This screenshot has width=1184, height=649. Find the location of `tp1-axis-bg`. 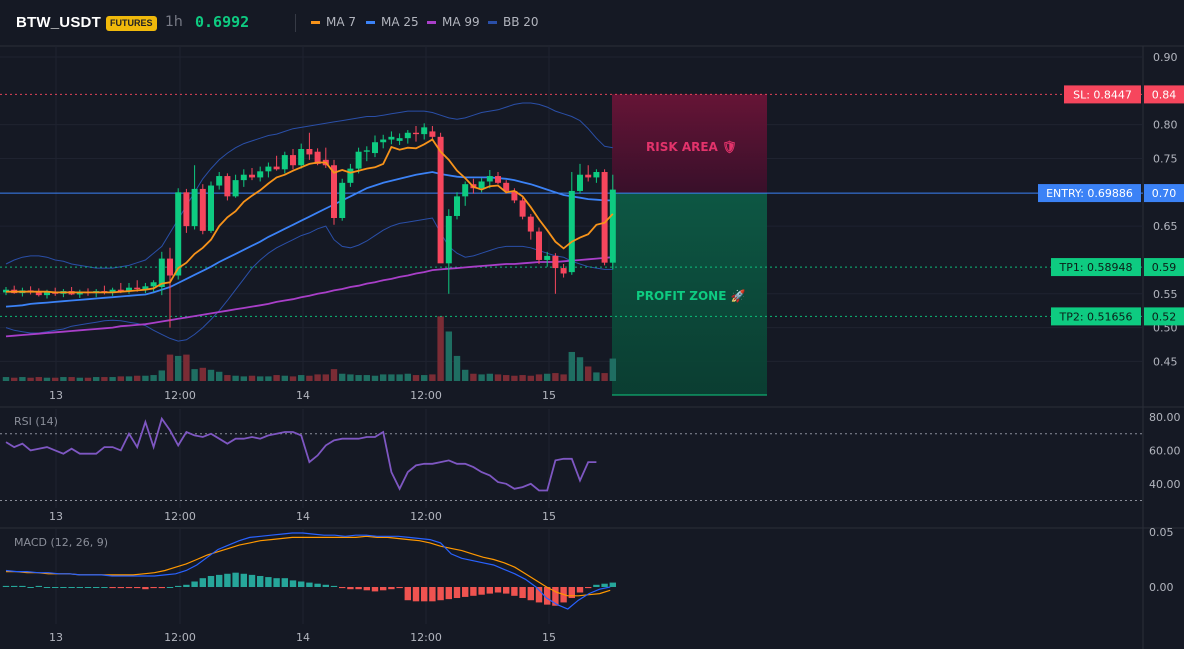

tp1-axis-bg is located at coordinates (1164, 267).